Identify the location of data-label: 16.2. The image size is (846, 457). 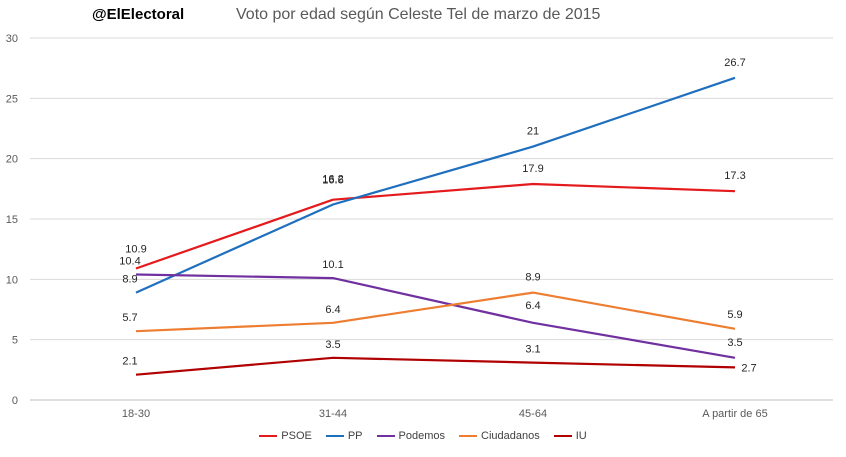
(332, 180).